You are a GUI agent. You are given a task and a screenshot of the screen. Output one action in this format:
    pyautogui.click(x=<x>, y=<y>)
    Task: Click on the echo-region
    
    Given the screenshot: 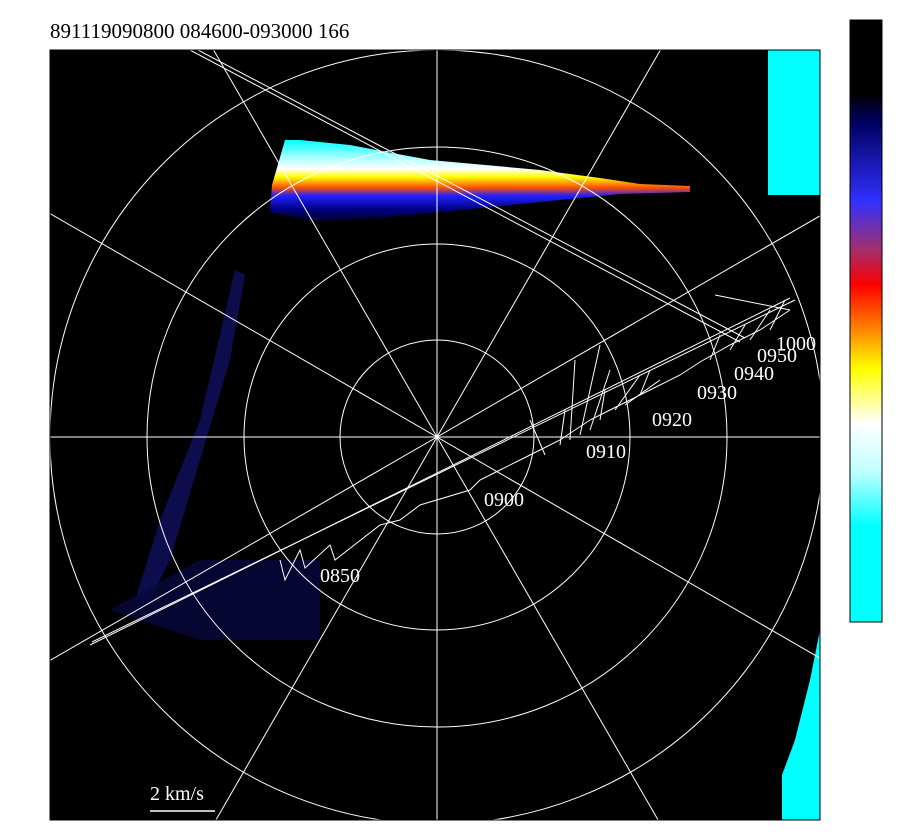 What is the action you would take?
    pyautogui.click(x=480, y=181)
    